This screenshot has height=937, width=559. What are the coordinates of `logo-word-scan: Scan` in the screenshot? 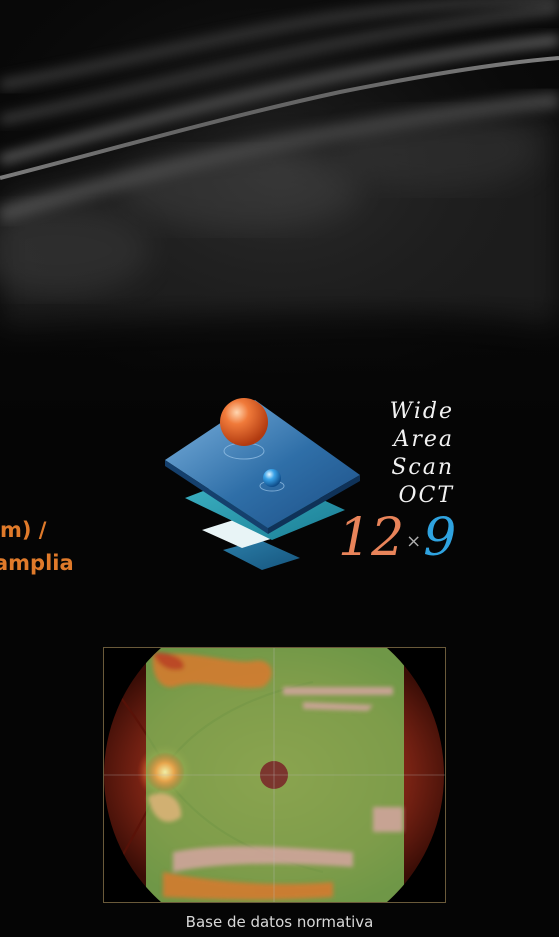 It's located at (422, 467).